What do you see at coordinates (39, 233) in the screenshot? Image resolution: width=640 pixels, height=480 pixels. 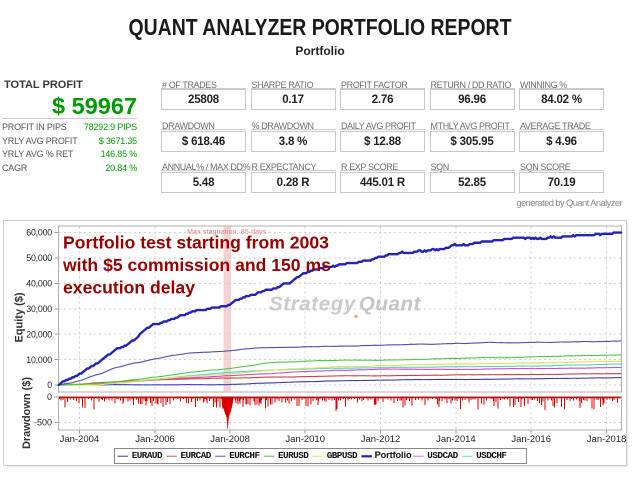 I see `svg-text: 60,000` at bounding box center [39, 233].